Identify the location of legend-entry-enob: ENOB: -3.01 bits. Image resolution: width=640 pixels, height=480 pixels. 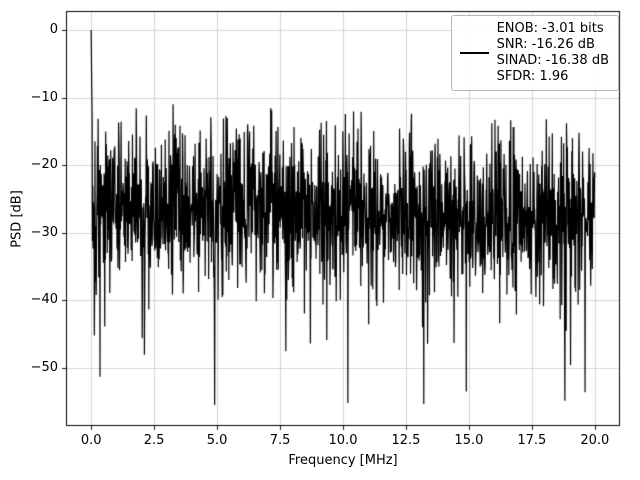
(550, 28).